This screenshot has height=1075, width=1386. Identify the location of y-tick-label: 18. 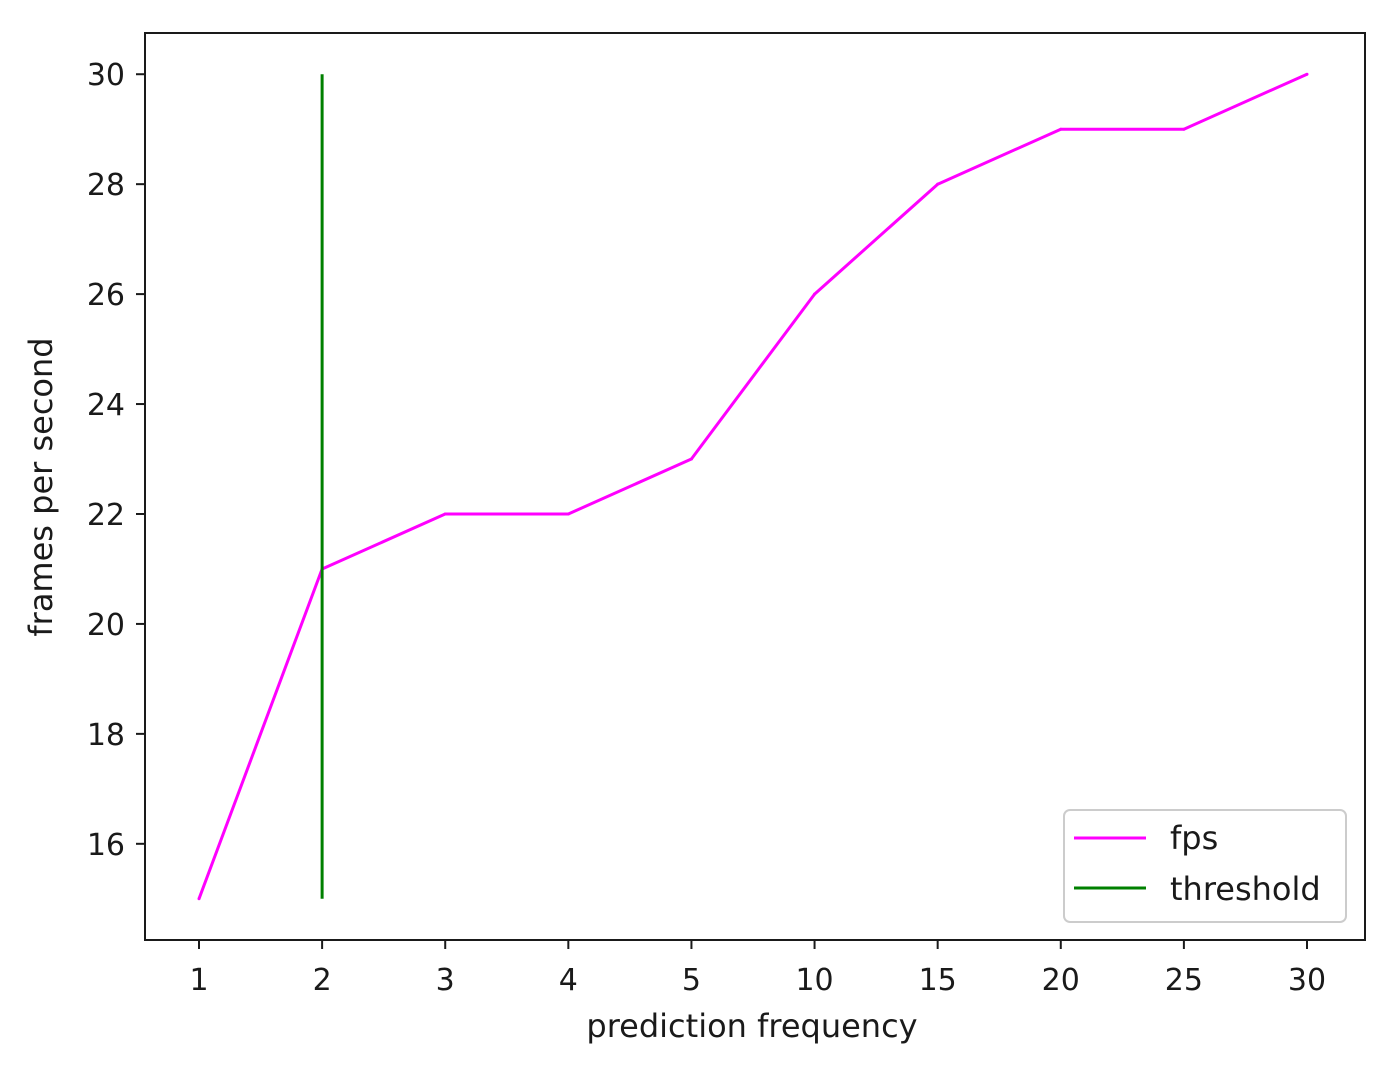
(106, 735).